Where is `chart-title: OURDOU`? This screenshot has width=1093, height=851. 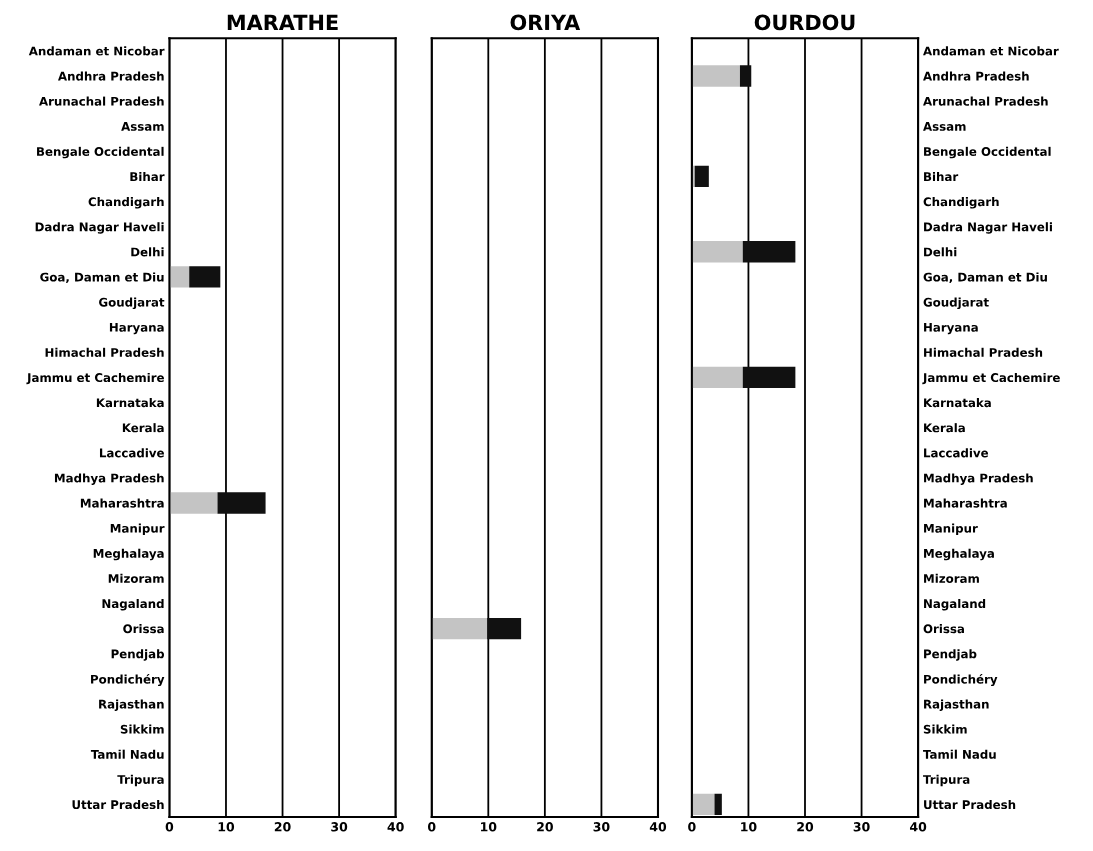 chart-title: OURDOU is located at coordinates (804, 22).